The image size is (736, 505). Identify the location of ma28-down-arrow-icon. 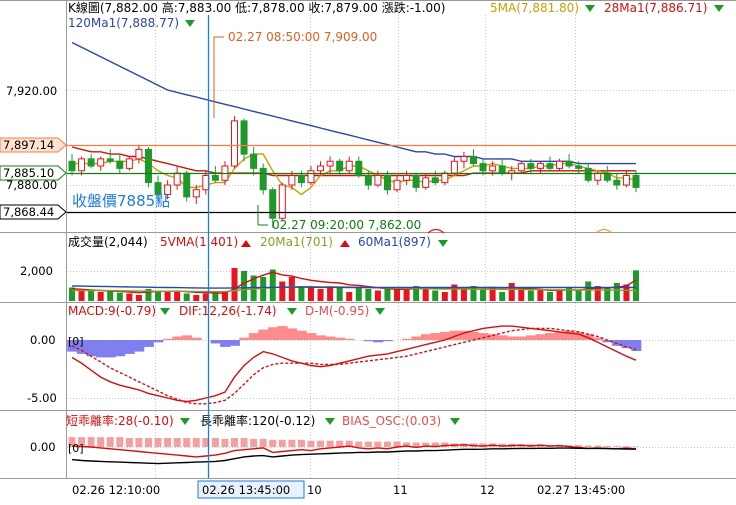
(719, 8).